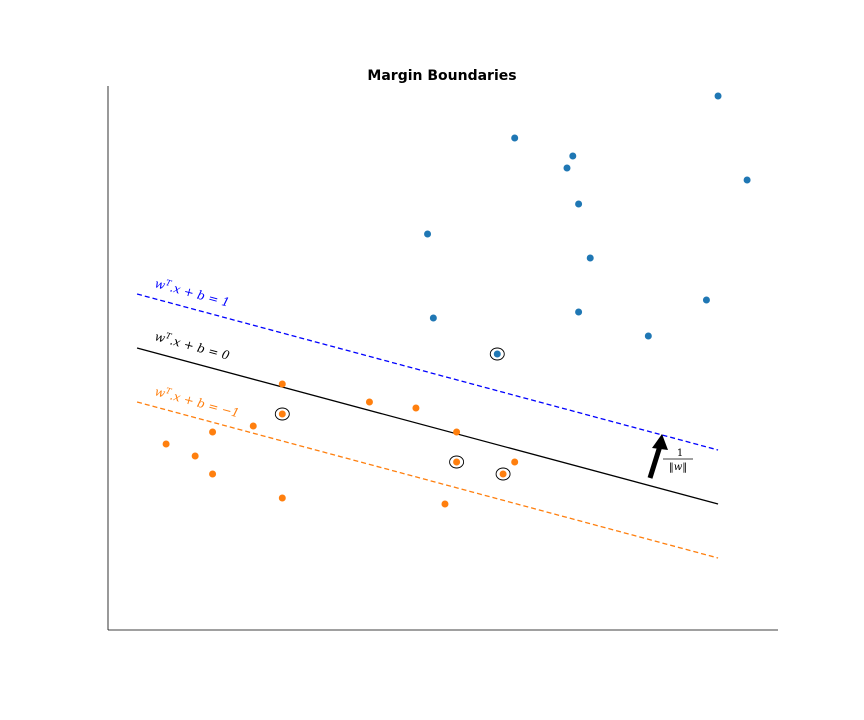 This screenshot has height=720, width=864. I want to click on boundary-label: wT.x + b = 0, so click(192, 345).